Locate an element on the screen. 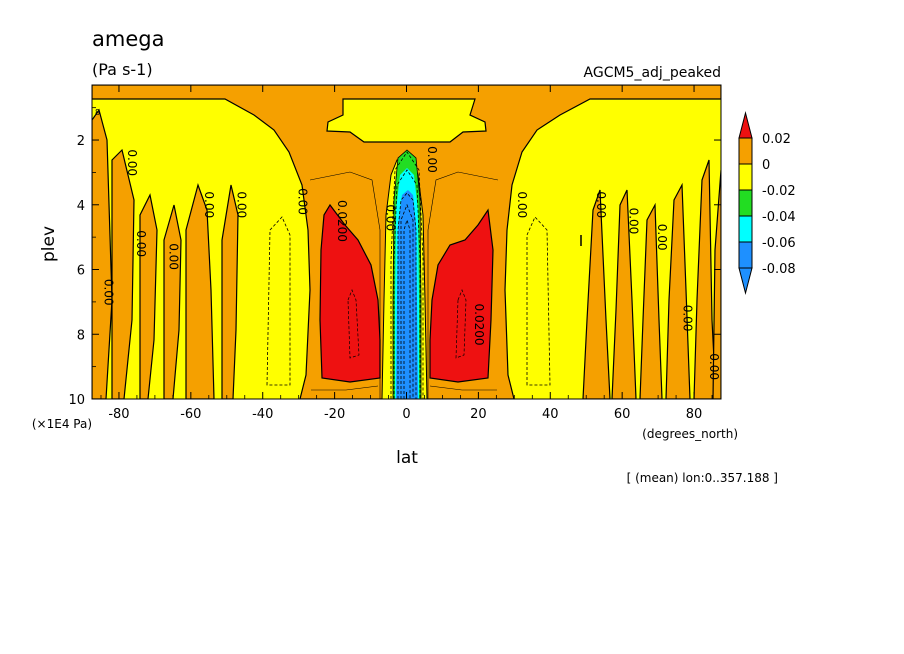 This screenshot has width=904, height=654. x-tick-label: 80 is located at coordinates (694, 414).